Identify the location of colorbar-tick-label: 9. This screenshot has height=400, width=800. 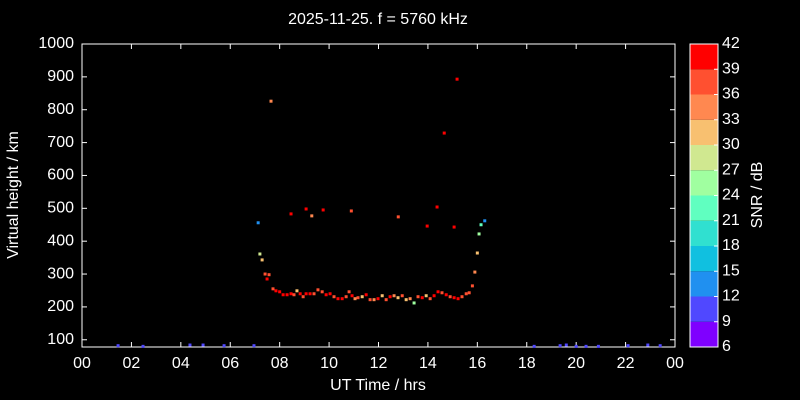
(726, 321).